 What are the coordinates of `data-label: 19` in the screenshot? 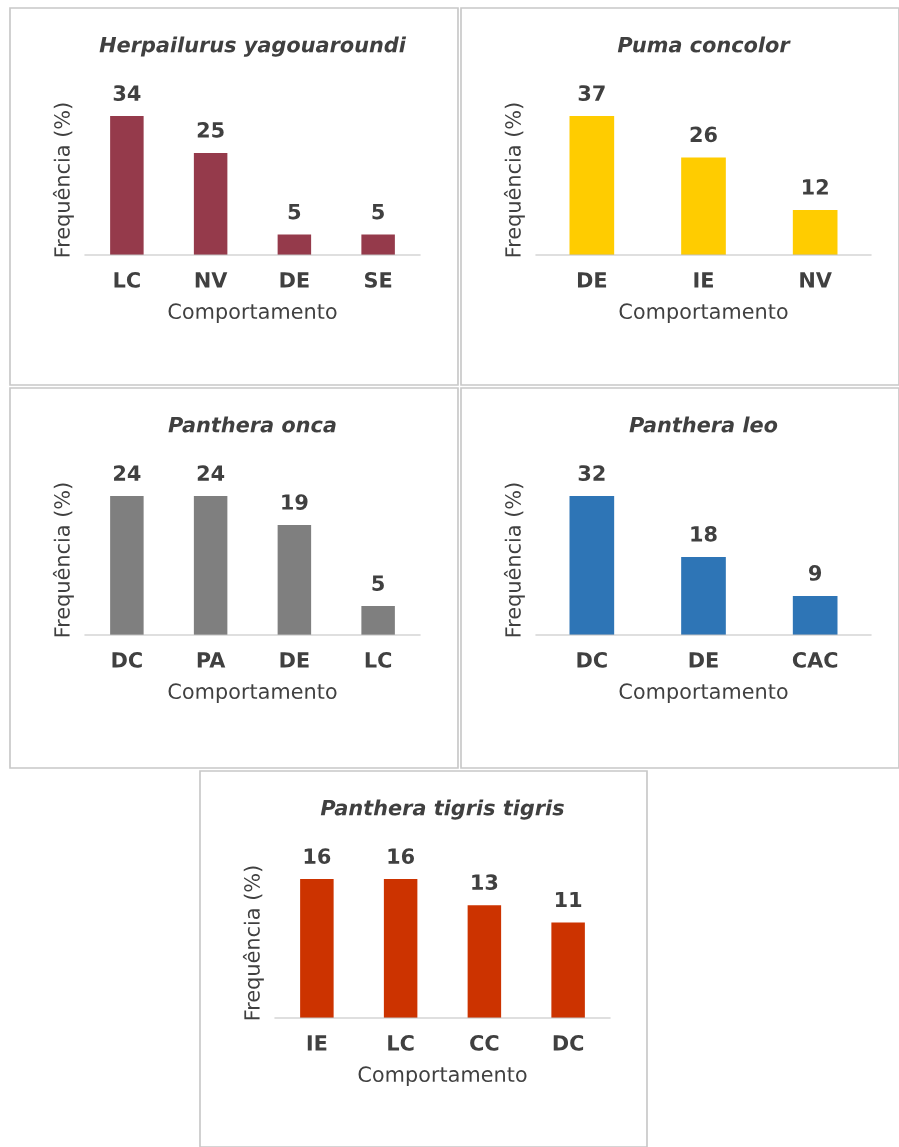 It's located at (295, 502).